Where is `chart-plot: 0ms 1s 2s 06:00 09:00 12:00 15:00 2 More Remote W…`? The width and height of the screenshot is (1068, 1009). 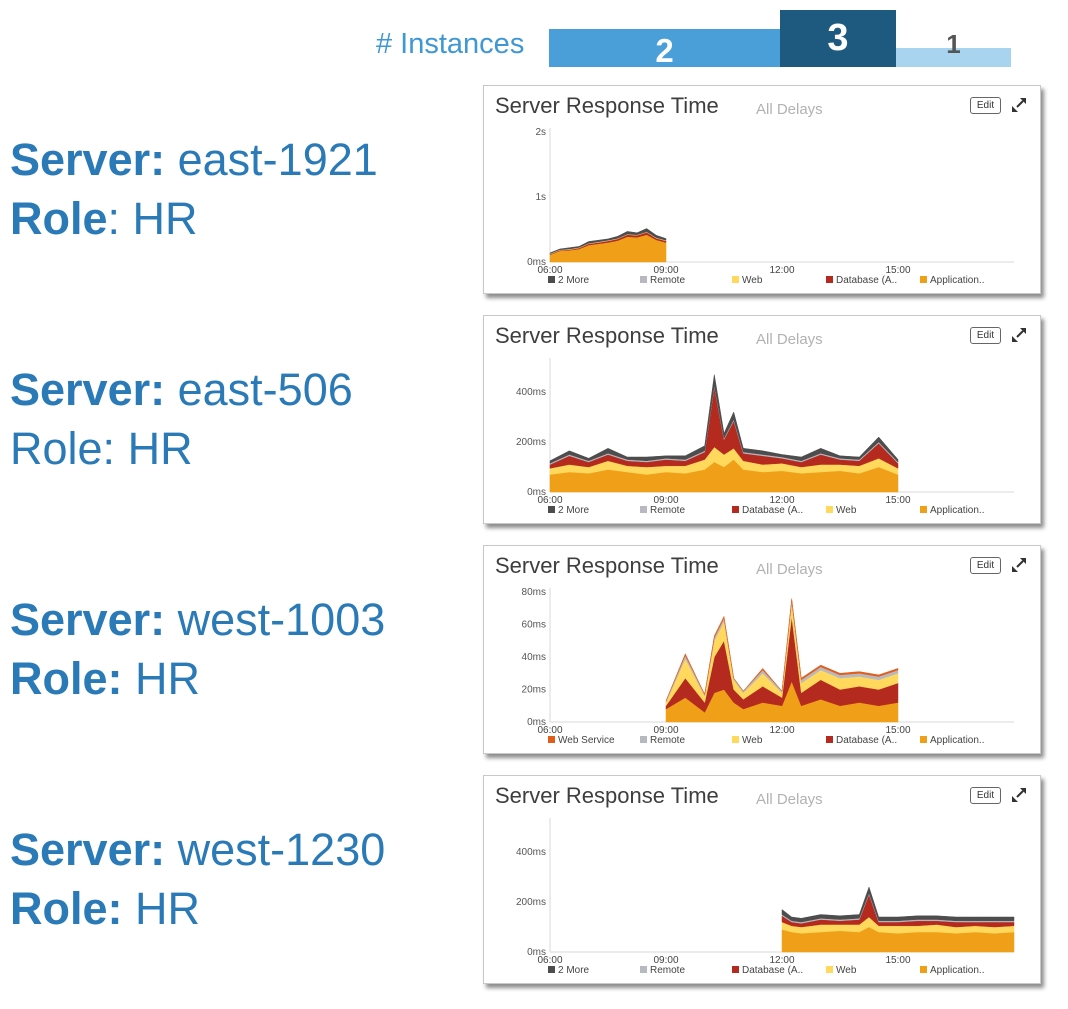 chart-plot: 0ms 1s 2s 06:00 09:00 12:00 15:00 2 More Remote W… is located at coordinates (770, 206).